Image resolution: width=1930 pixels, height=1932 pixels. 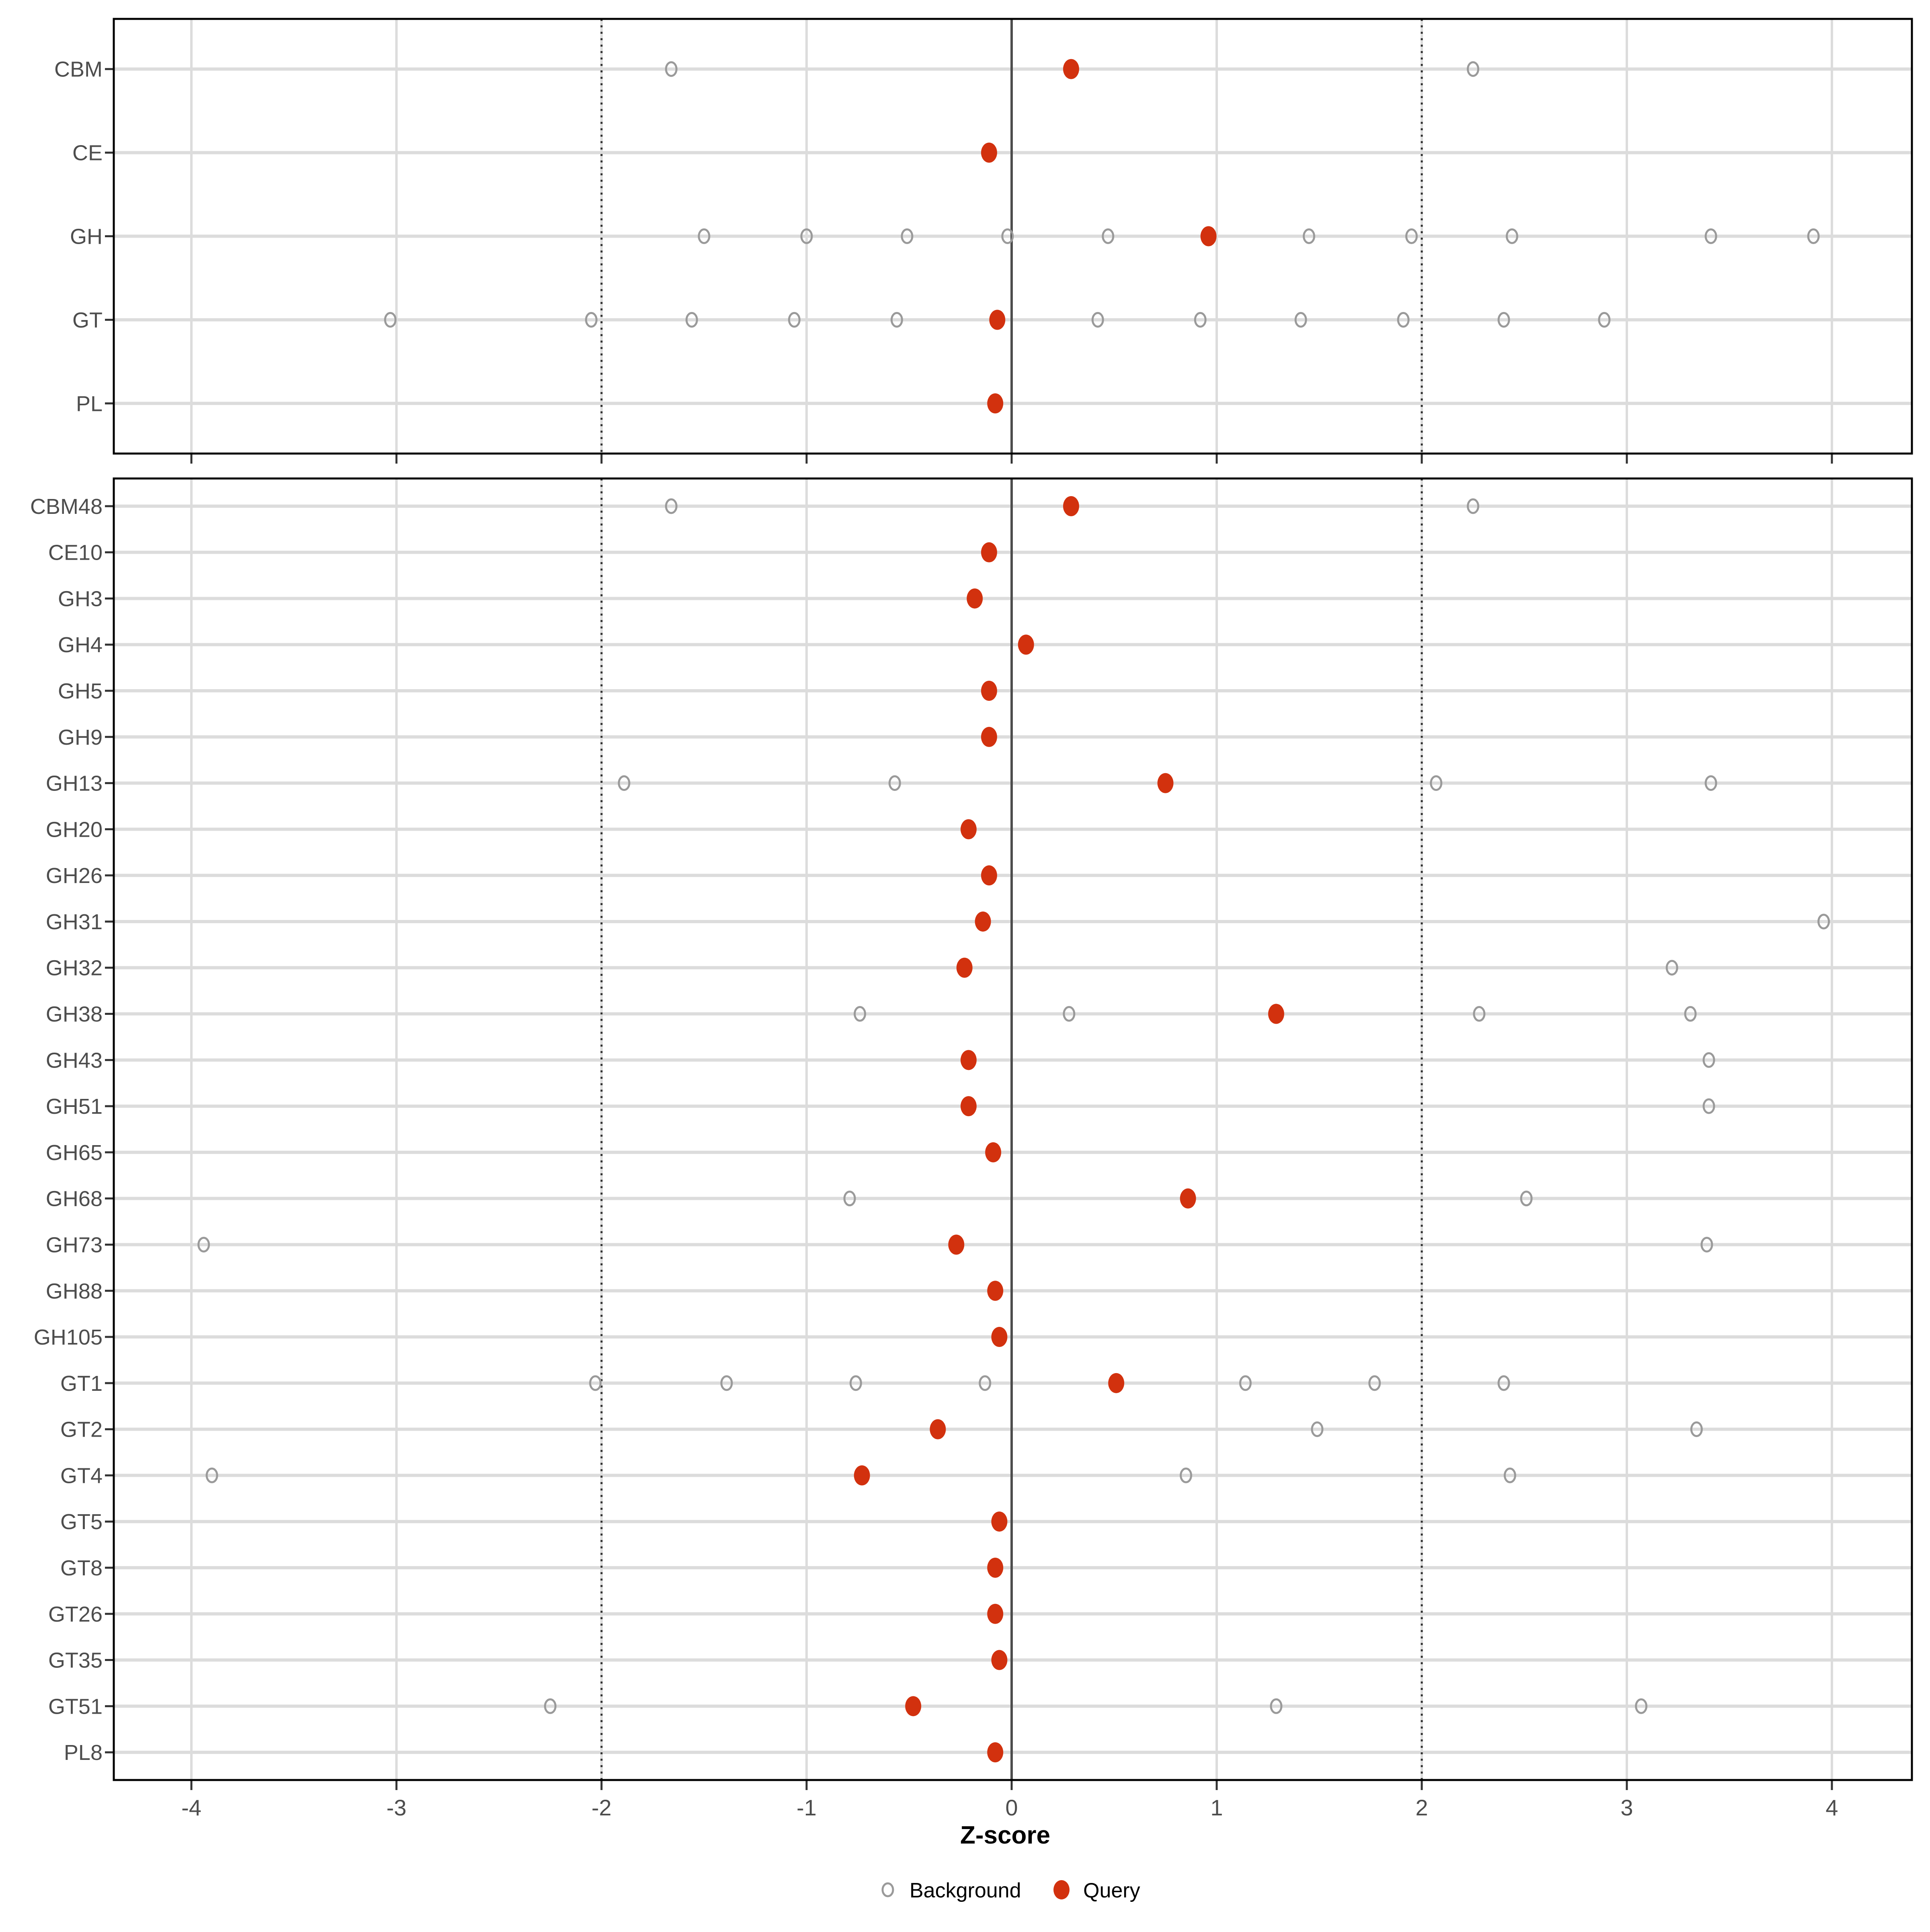 What do you see at coordinates (81, 1383) in the screenshot?
I see `y-axis-label: GT1` at bounding box center [81, 1383].